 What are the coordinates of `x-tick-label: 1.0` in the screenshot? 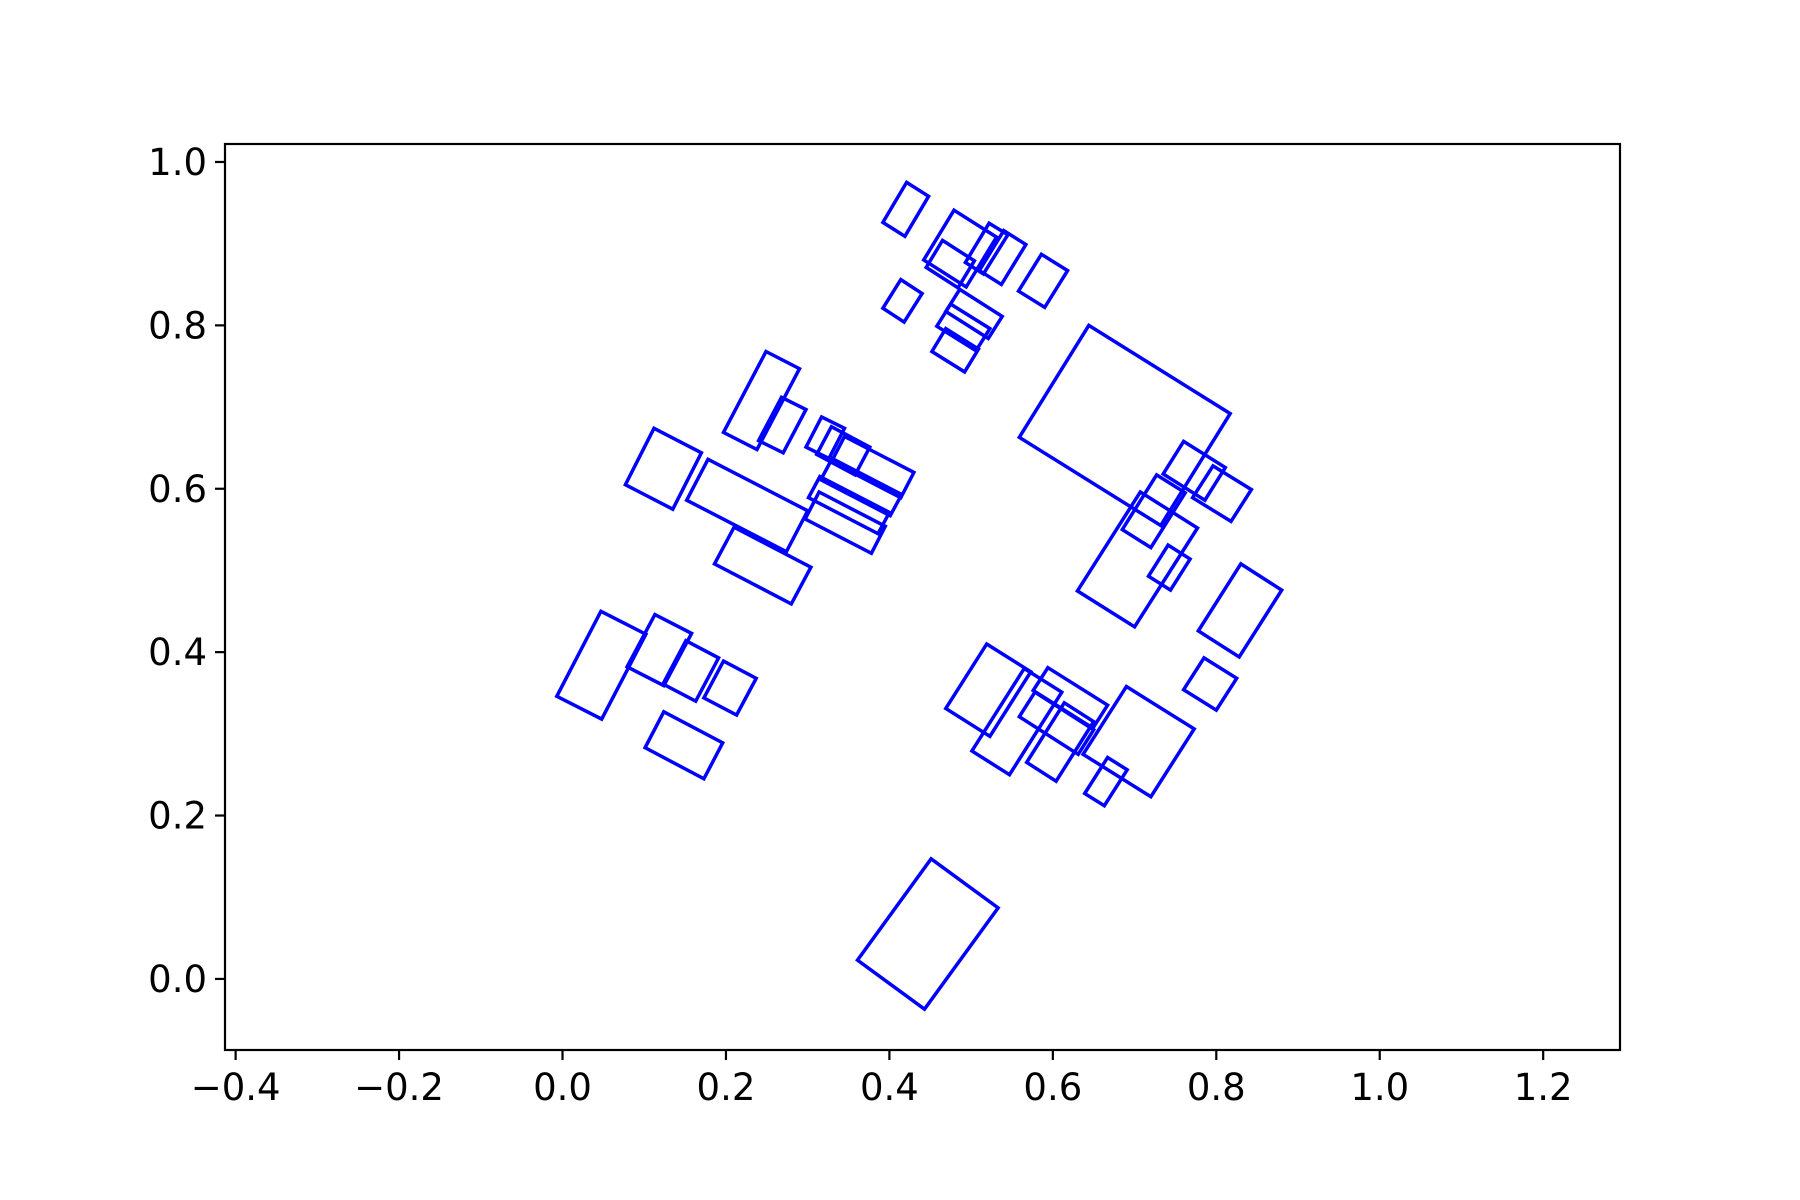 It's located at (1379, 1087).